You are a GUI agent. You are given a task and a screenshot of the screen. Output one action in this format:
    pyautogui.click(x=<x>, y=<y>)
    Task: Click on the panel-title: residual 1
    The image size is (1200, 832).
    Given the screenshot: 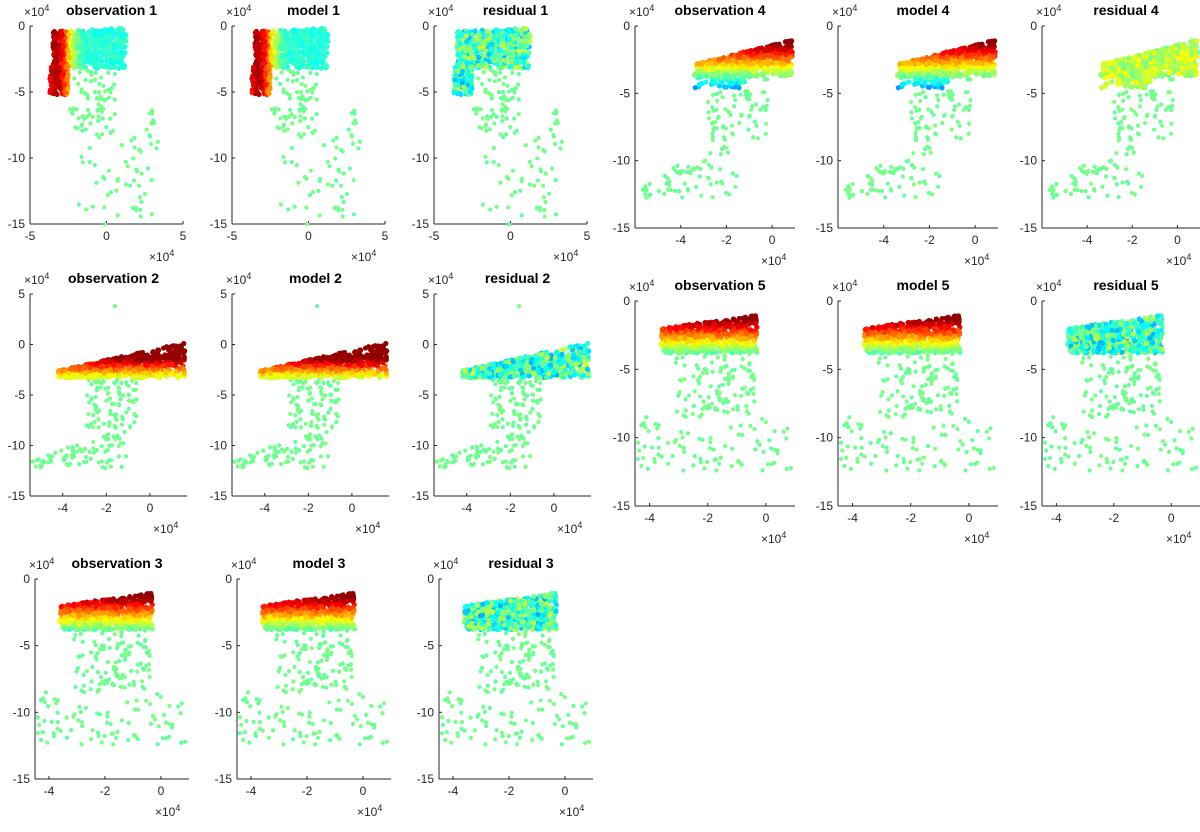 What is the action you would take?
    pyautogui.click(x=516, y=10)
    